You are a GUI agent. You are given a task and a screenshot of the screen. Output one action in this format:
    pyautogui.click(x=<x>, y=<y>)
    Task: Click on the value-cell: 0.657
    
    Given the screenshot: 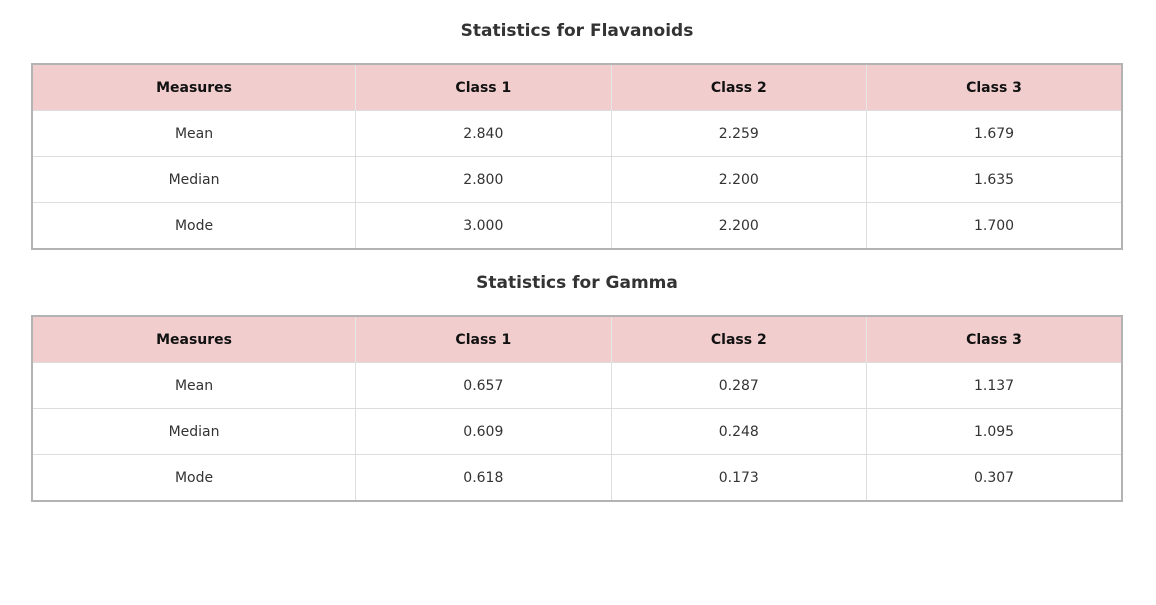 What is the action you would take?
    pyautogui.click(x=483, y=385)
    